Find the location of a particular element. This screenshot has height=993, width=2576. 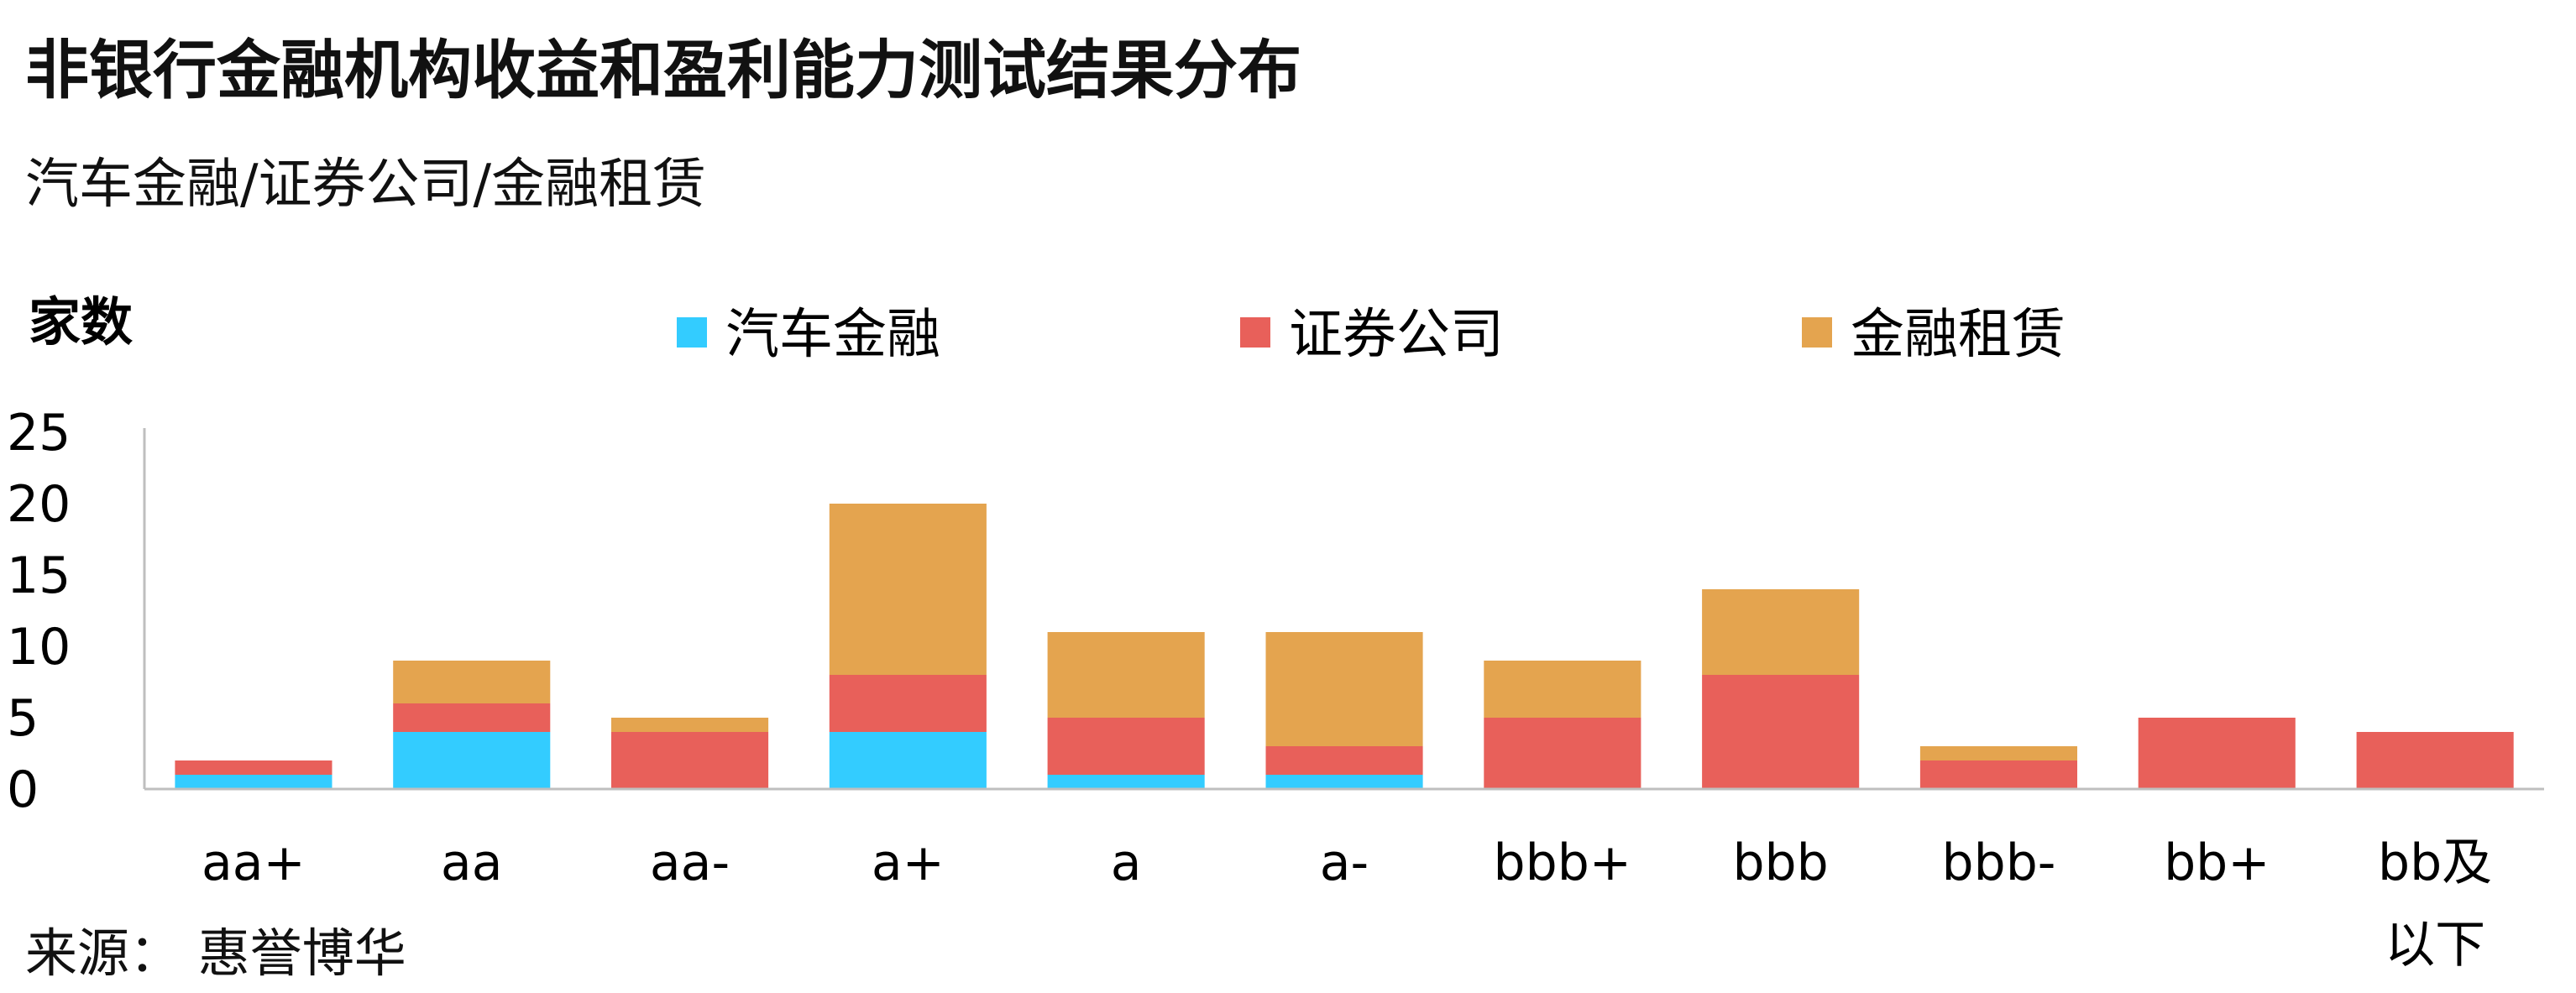

y-tick-label: 20 is located at coordinates (39, 504).